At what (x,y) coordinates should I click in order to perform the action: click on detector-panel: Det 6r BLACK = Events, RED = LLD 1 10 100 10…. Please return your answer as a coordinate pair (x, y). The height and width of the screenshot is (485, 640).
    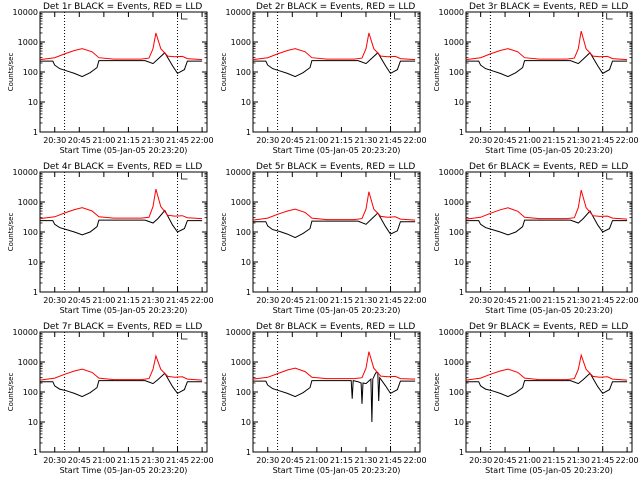
    Looking at the image, I should click on (536, 238).